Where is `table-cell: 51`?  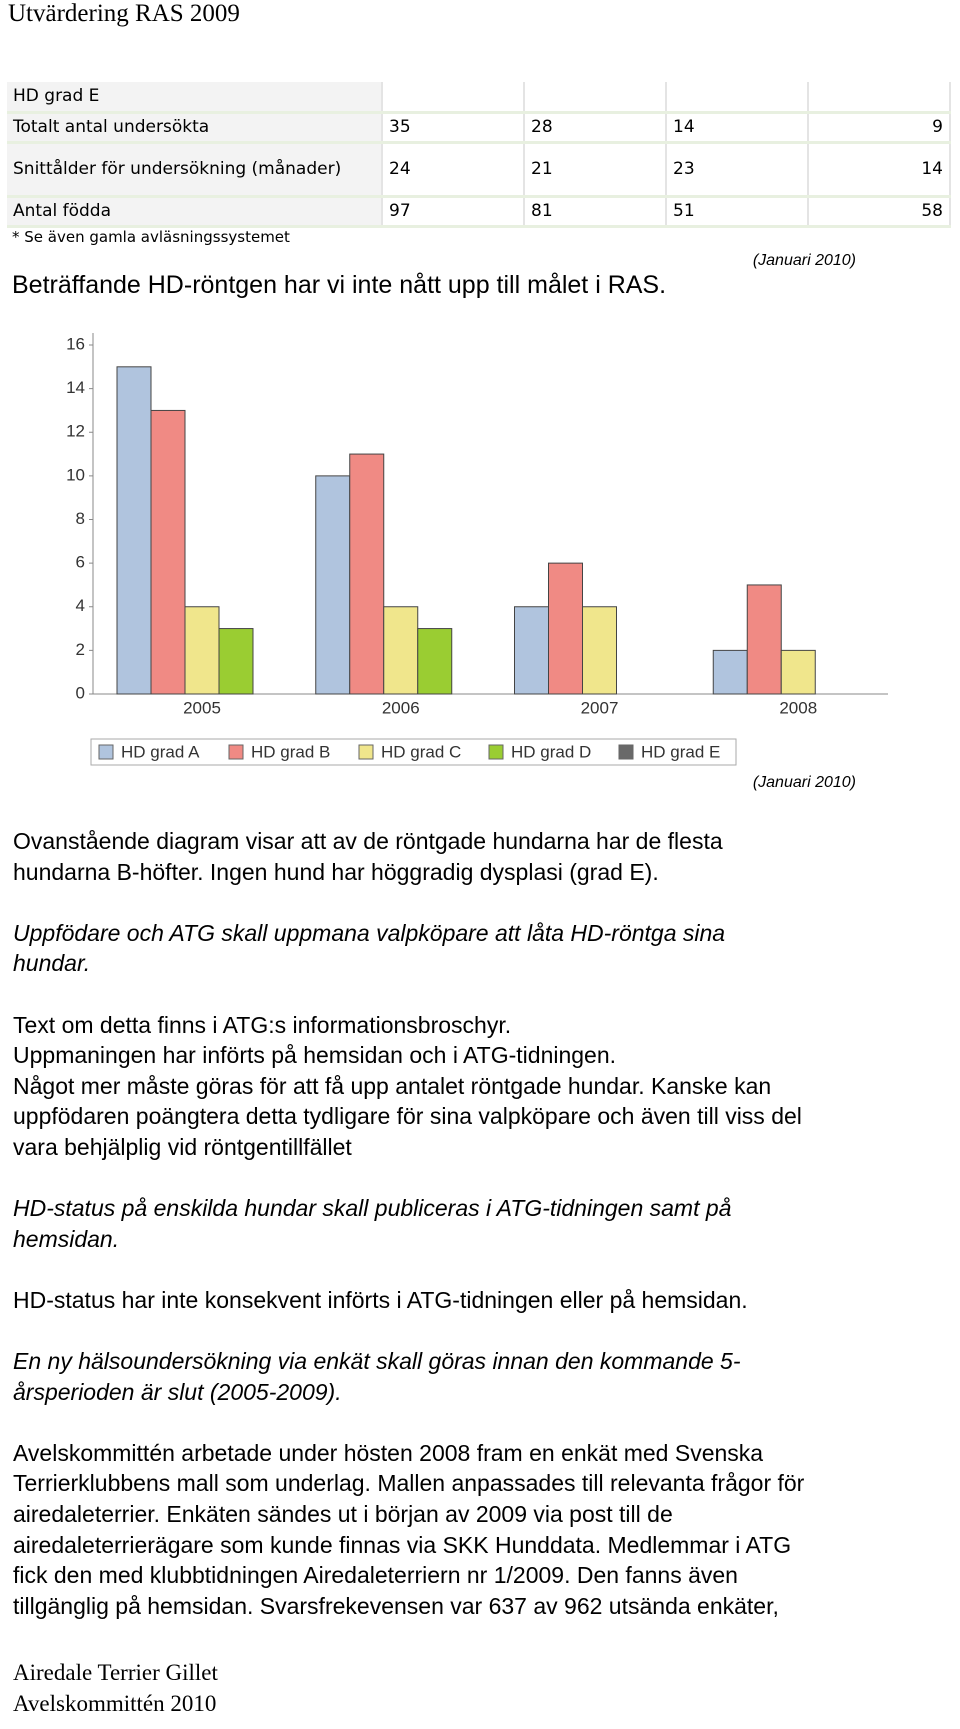
table-cell: 51 is located at coordinates (737, 212).